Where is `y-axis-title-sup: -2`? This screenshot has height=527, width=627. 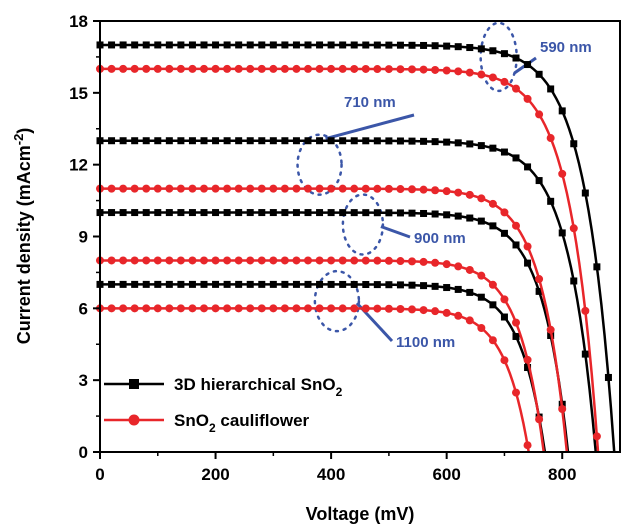
y-axis-title-sup: -2 is located at coordinates (18, 140).